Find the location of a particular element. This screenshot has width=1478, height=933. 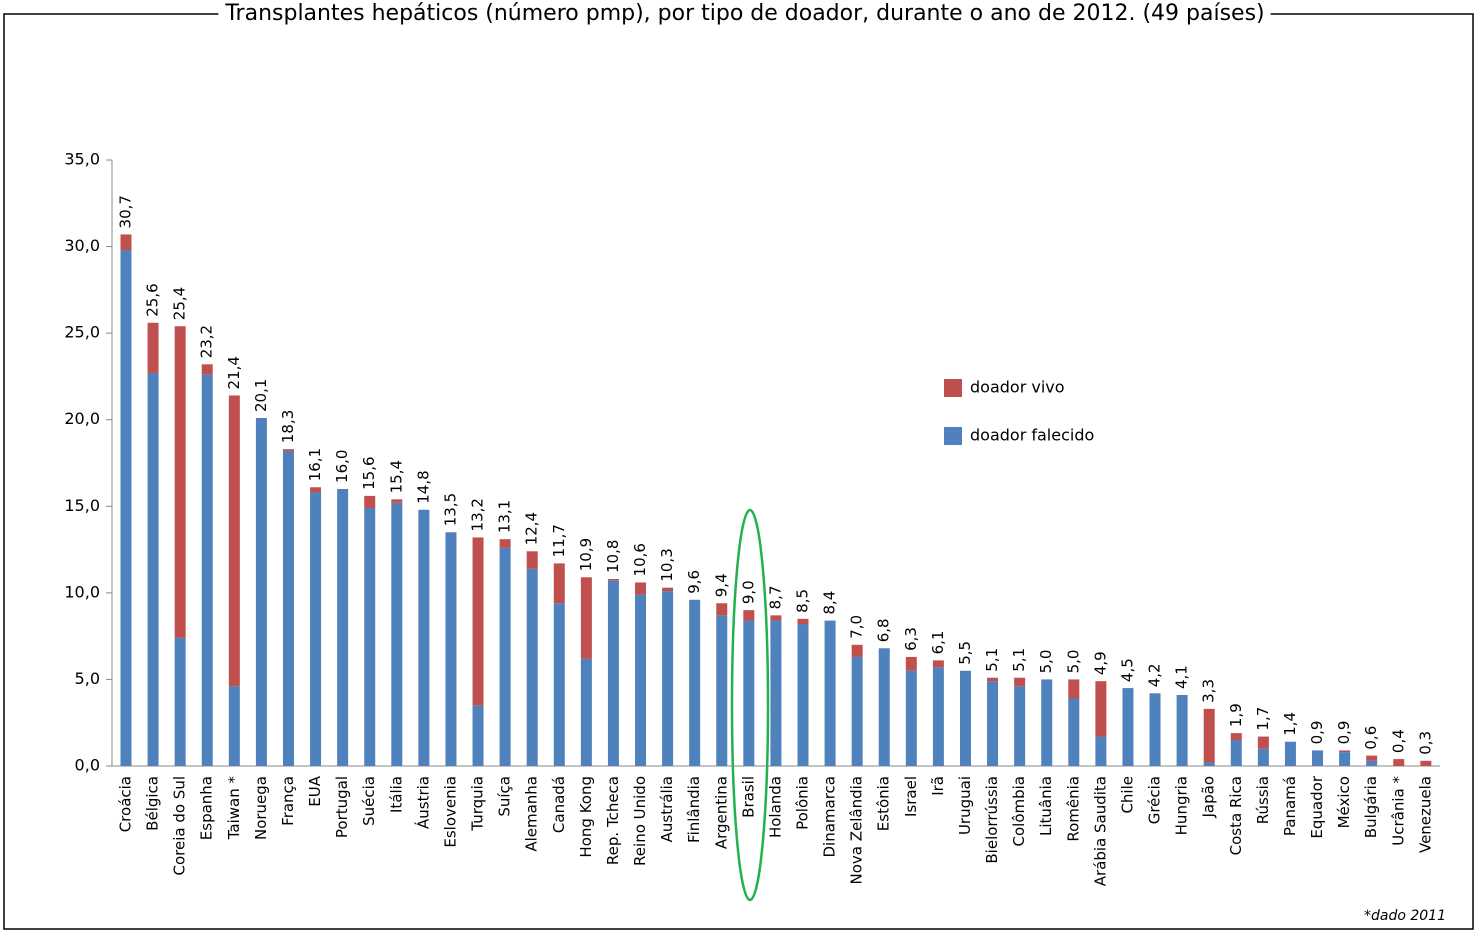

x-tick-label: Áustria is located at coordinates (422, 802).